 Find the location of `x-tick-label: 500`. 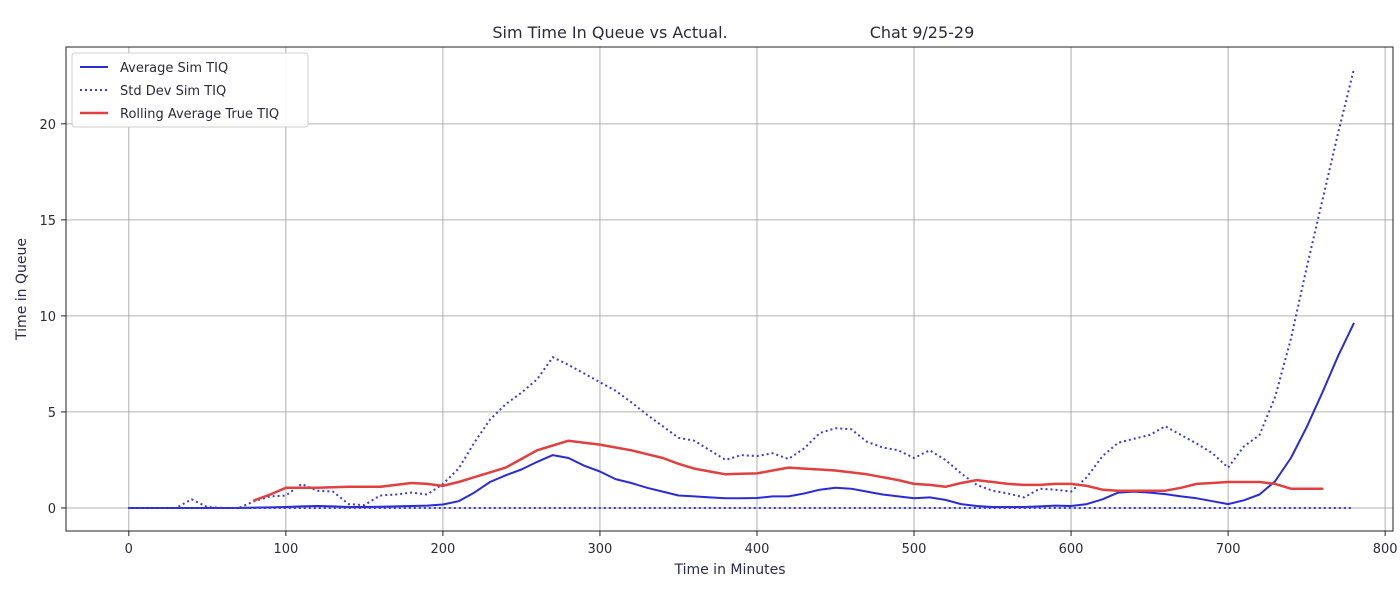

x-tick-label: 500 is located at coordinates (914, 549).